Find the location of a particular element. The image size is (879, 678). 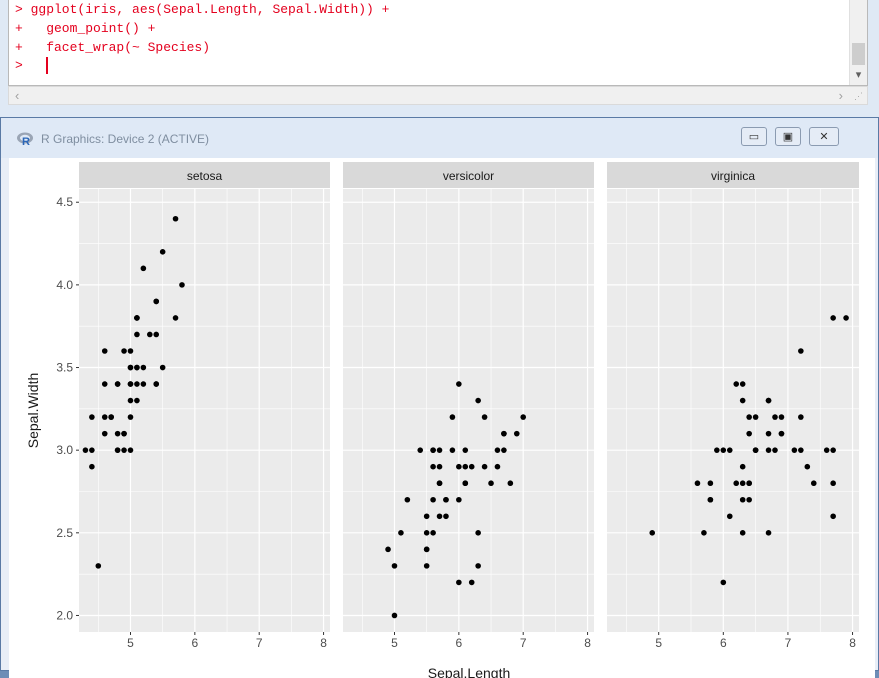

scroll-down-arrow-icon: ▾ is located at coordinates (858, 75).